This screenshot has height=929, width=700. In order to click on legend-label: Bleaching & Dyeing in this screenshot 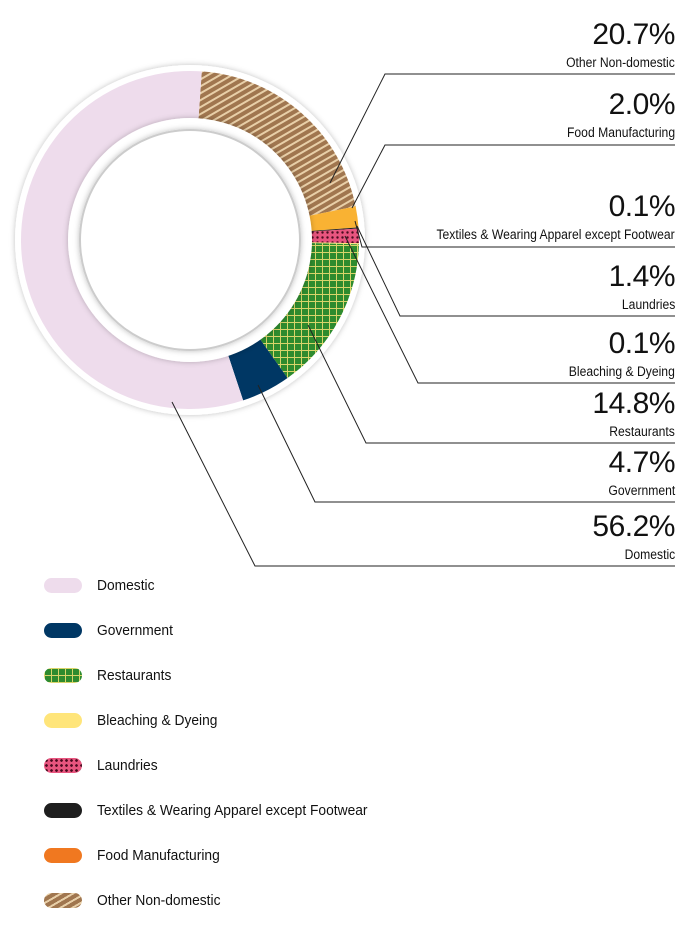, I will do `click(157, 720)`.